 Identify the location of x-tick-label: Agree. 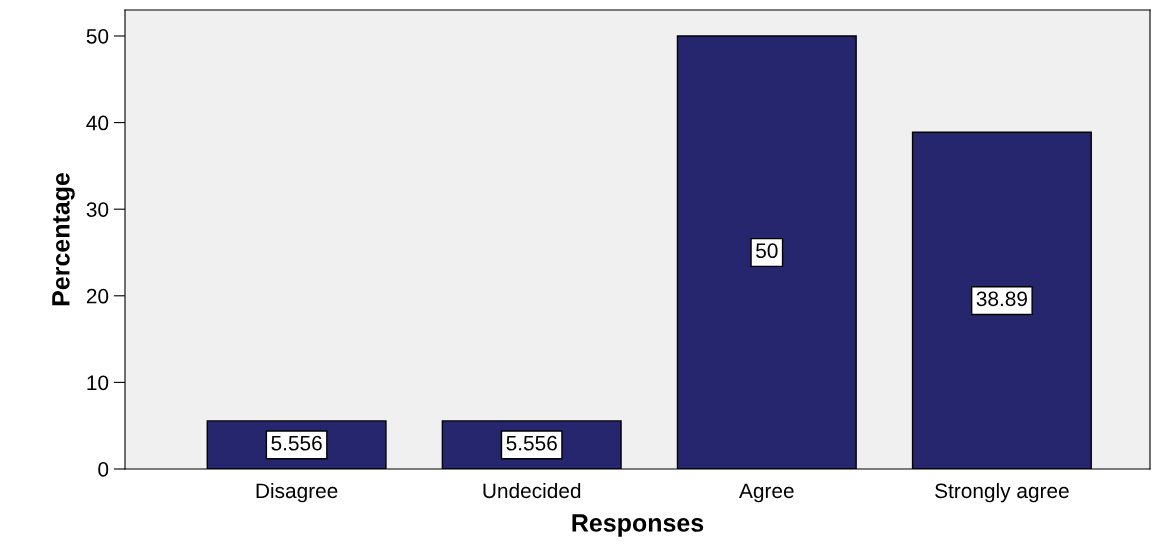
(766, 493).